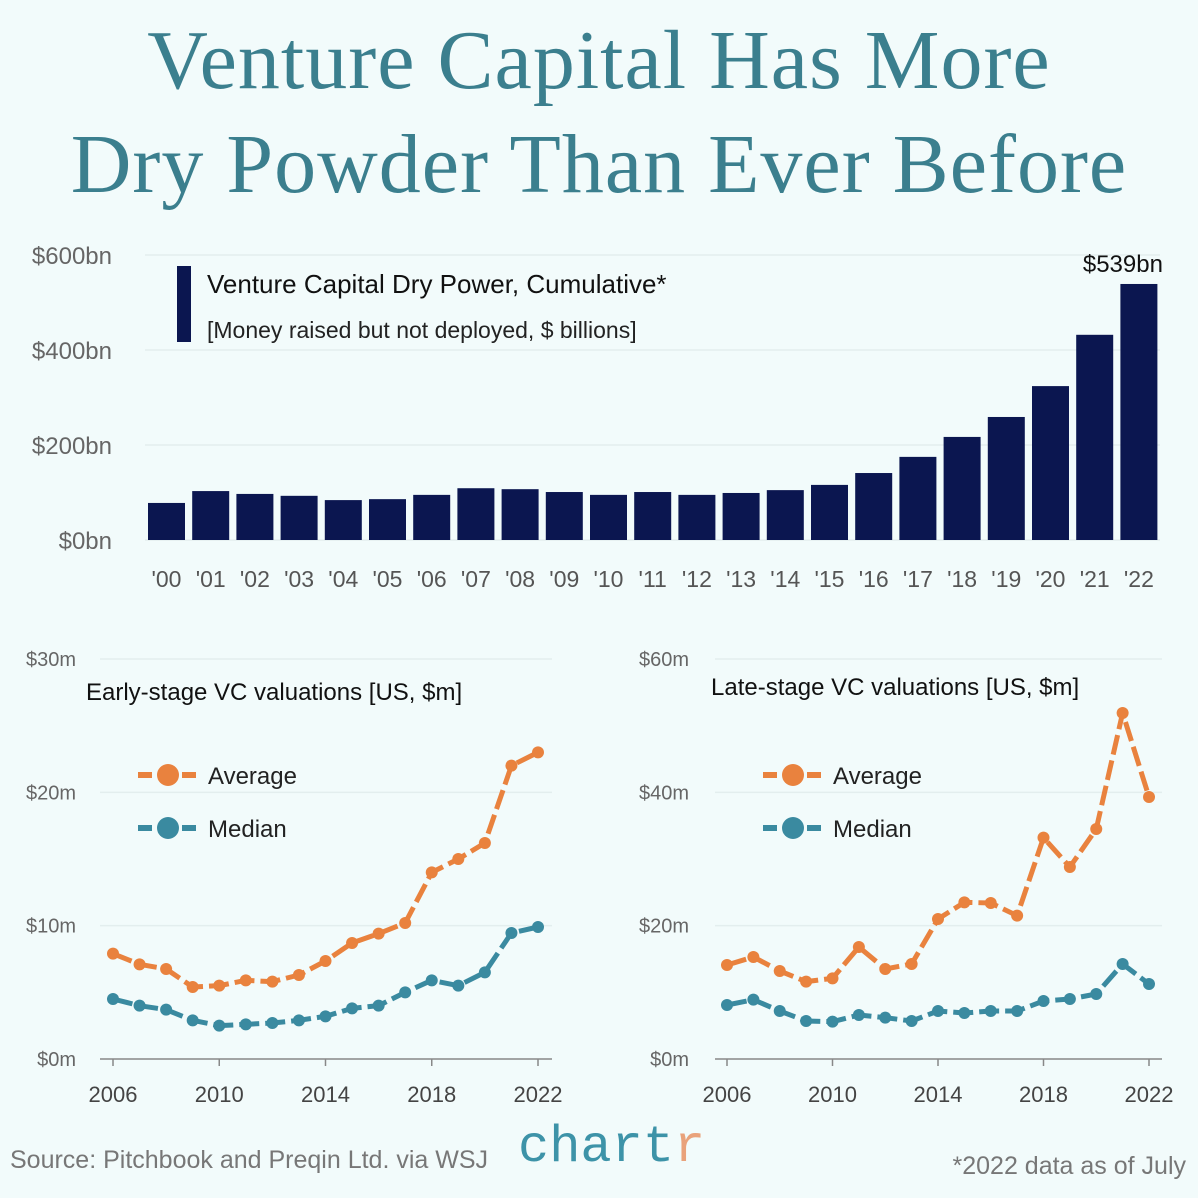 The height and width of the screenshot is (1198, 1198). What do you see at coordinates (343, 579) in the screenshot?
I see `x-tick-label: '04` at bounding box center [343, 579].